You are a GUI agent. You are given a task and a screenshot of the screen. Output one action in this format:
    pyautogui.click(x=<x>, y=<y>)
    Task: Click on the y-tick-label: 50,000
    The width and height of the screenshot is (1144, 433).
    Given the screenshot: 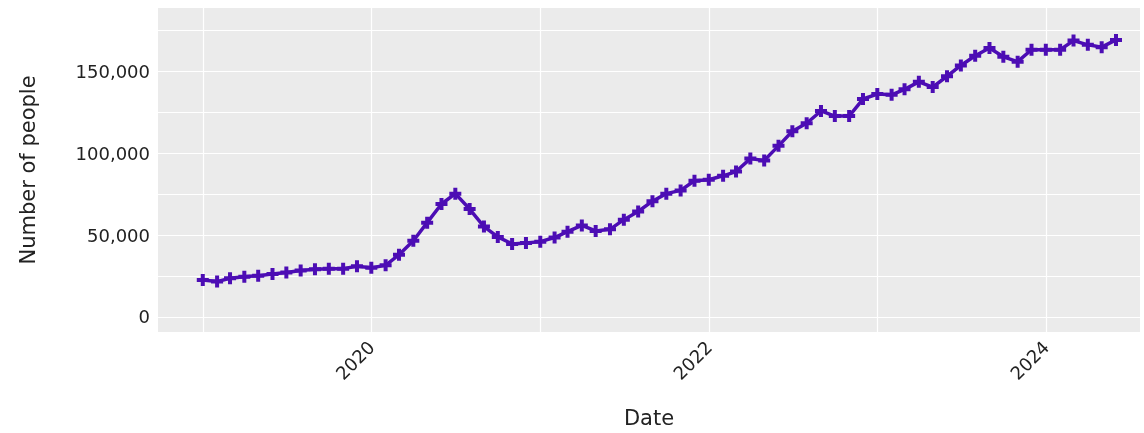 What is the action you would take?
    pyautogui.click(x=118, y=235)
    